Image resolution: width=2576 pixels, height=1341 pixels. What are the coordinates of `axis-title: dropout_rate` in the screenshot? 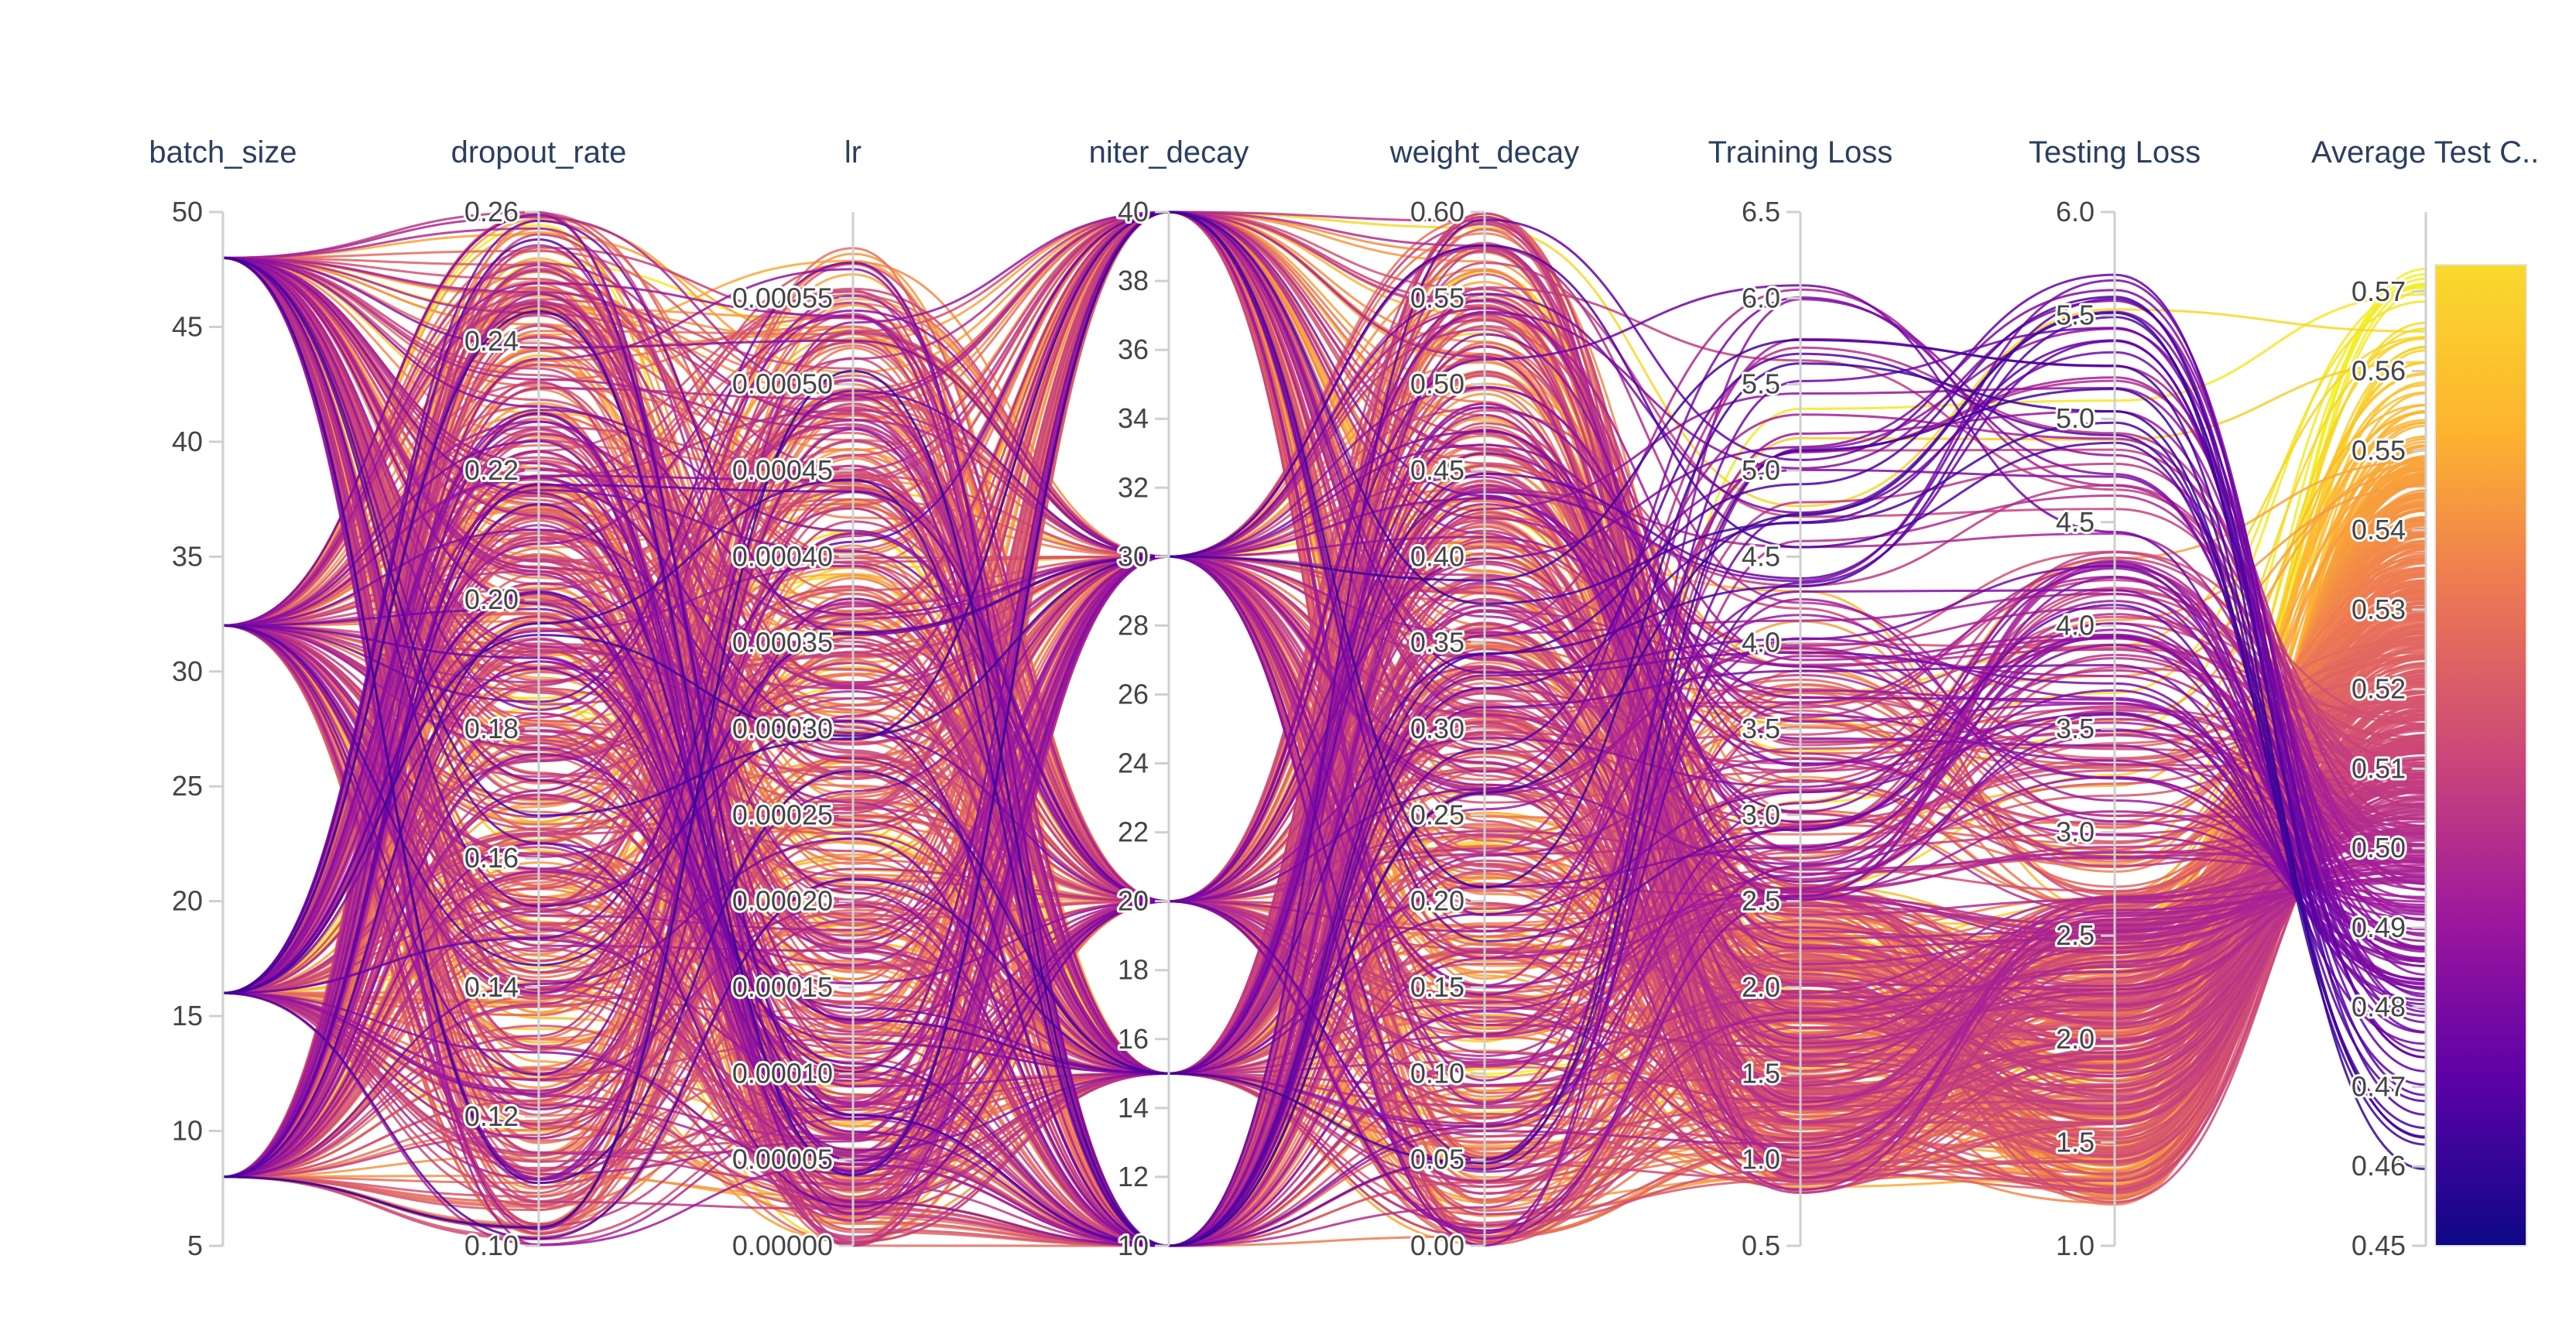 It's located at (539, 152).